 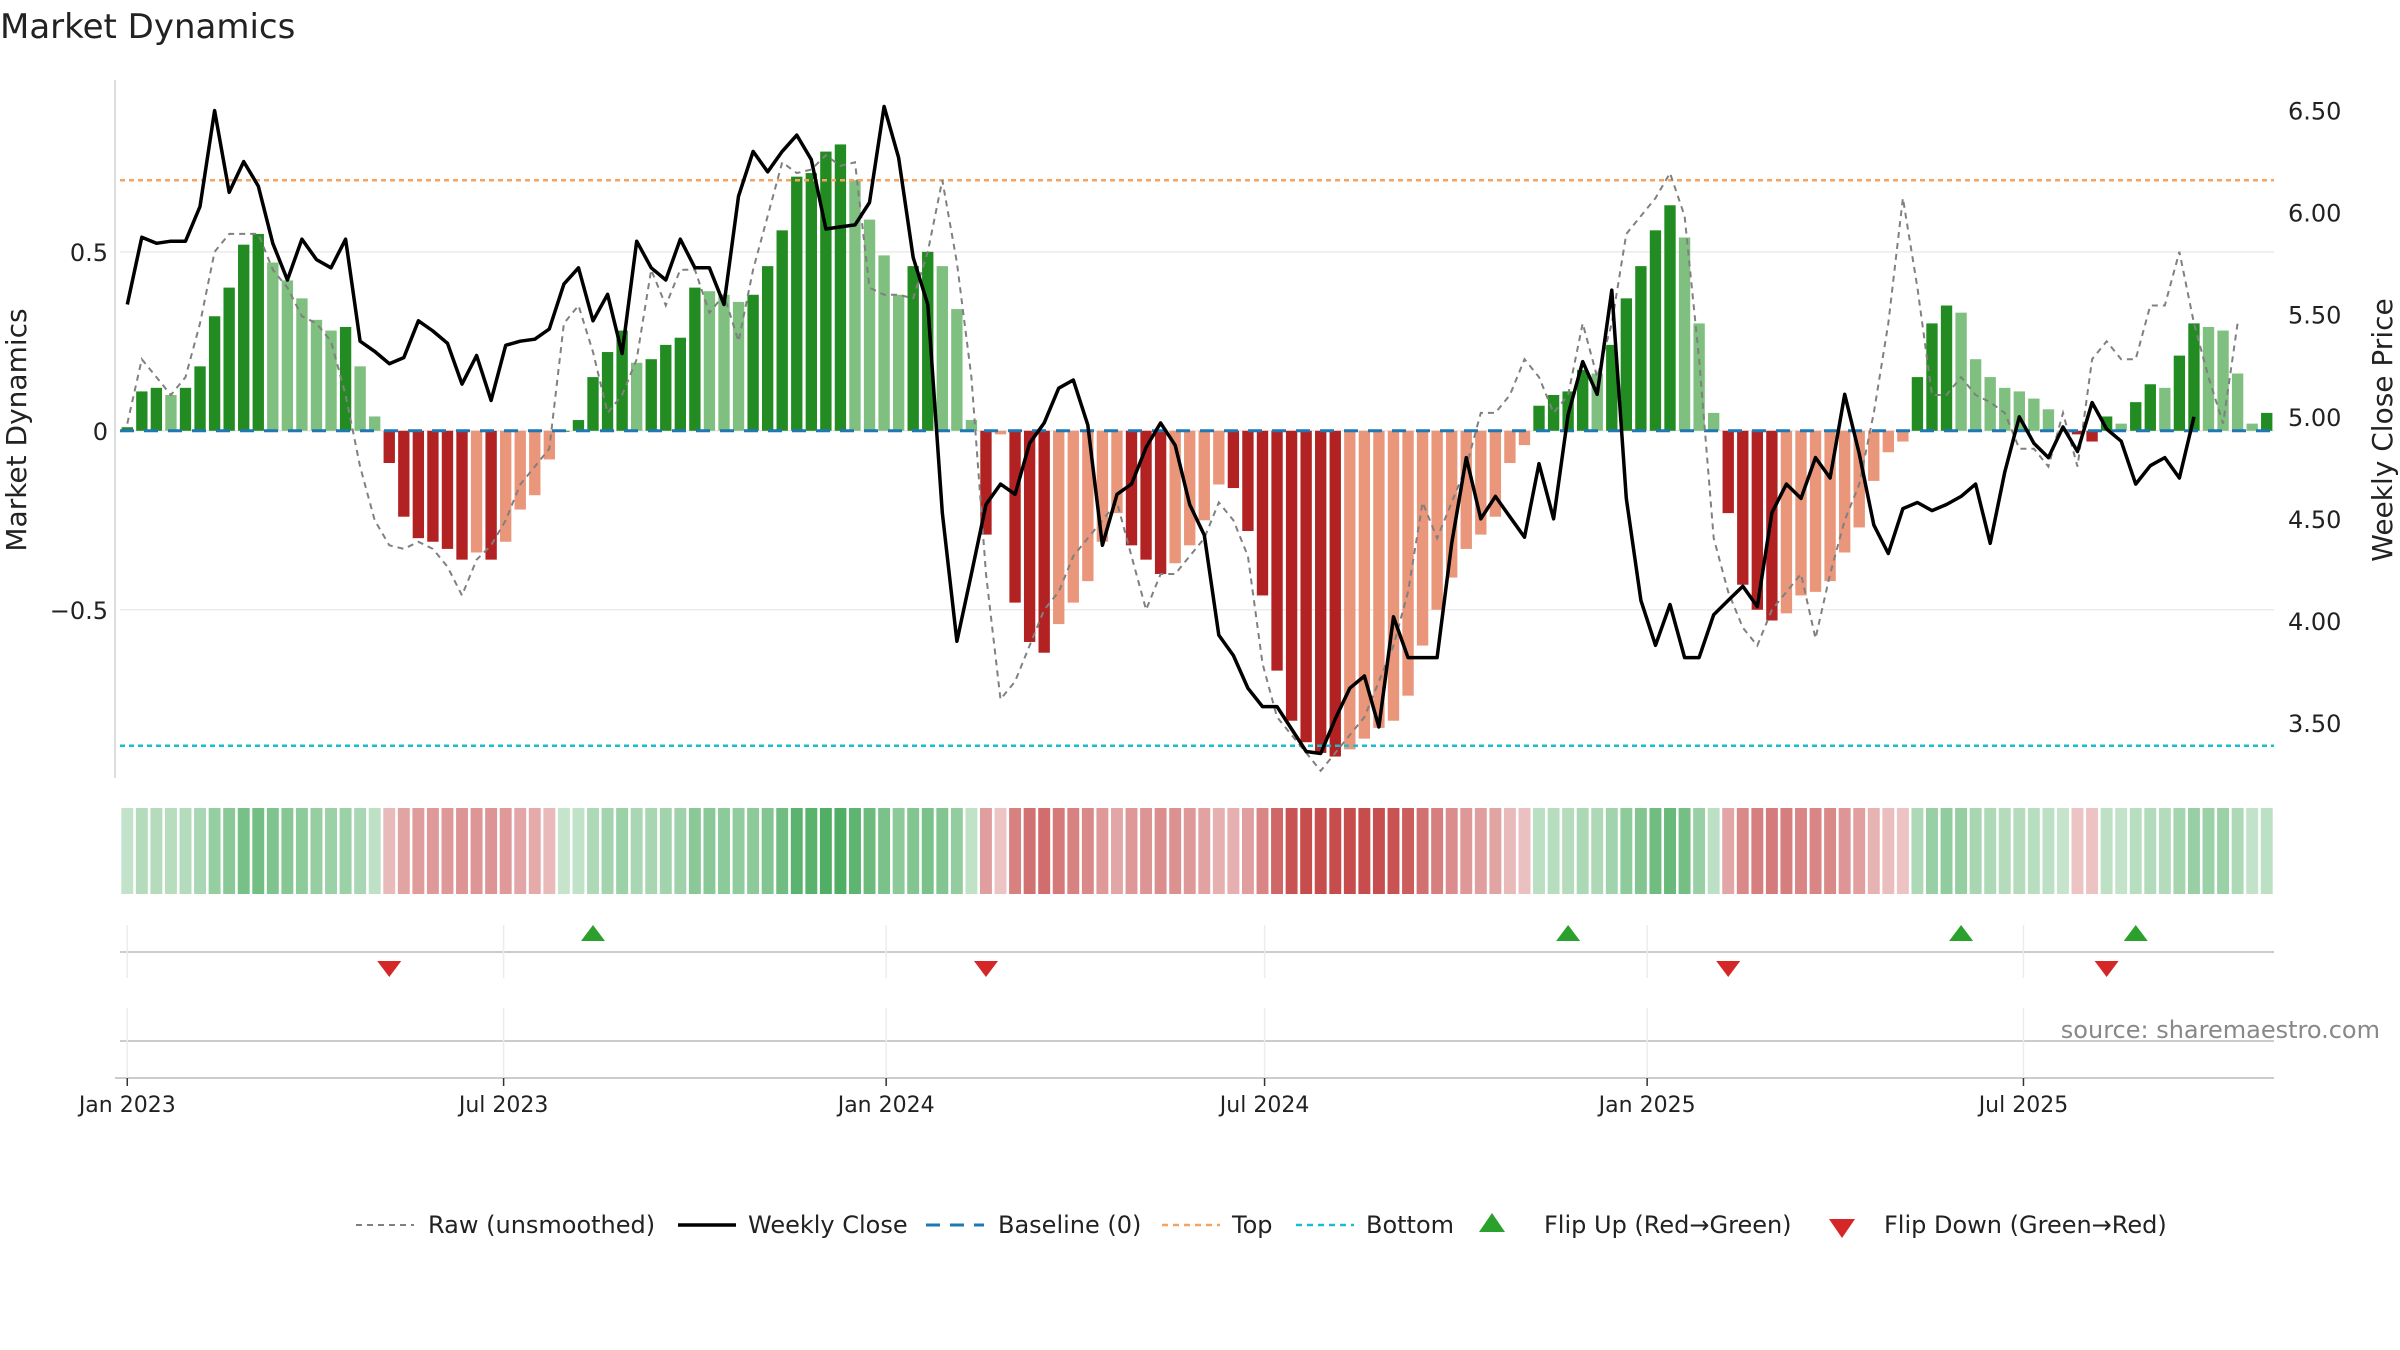 I want to click on legend-item-flip-down: Flip Down (Green→Red), so click(x=1998, y=1225).